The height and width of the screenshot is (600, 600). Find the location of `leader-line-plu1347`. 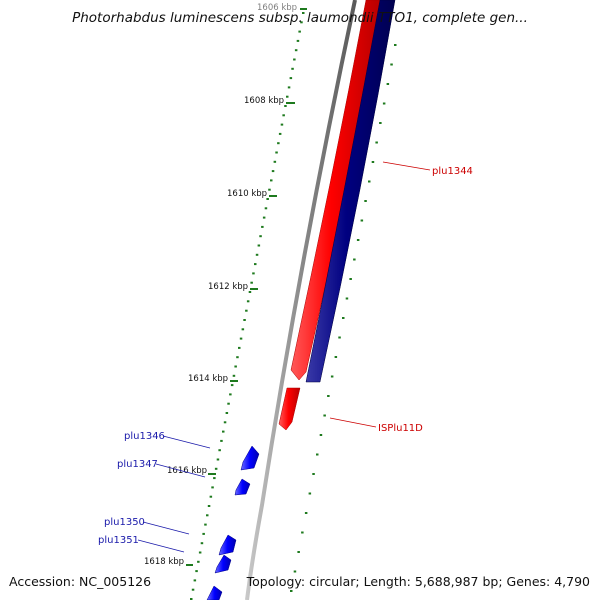

leader-line-plu1347 is located at coordinates (180, 470).